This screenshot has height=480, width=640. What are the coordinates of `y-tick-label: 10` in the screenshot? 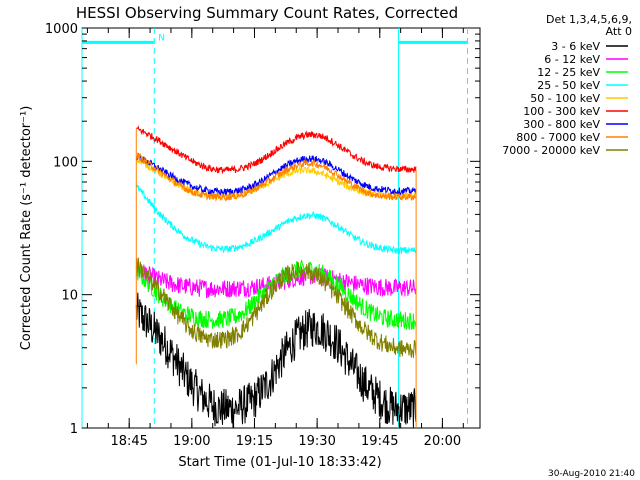 It's located at (69, 296).